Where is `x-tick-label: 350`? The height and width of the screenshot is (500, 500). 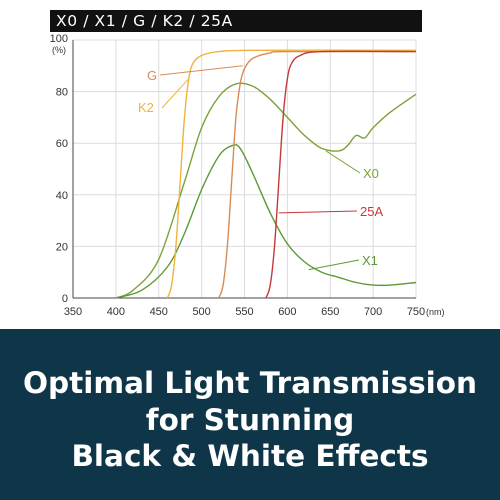
x-tick-label: 350 is located at coordinates (73, 312).